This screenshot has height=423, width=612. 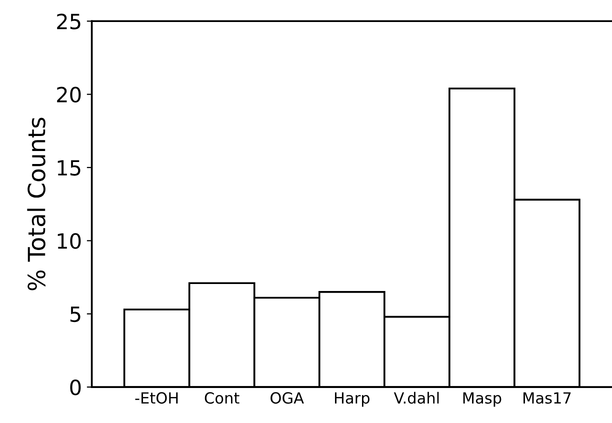 I want to click on x-tick-label: Mas17, so click(x=547, y=398).